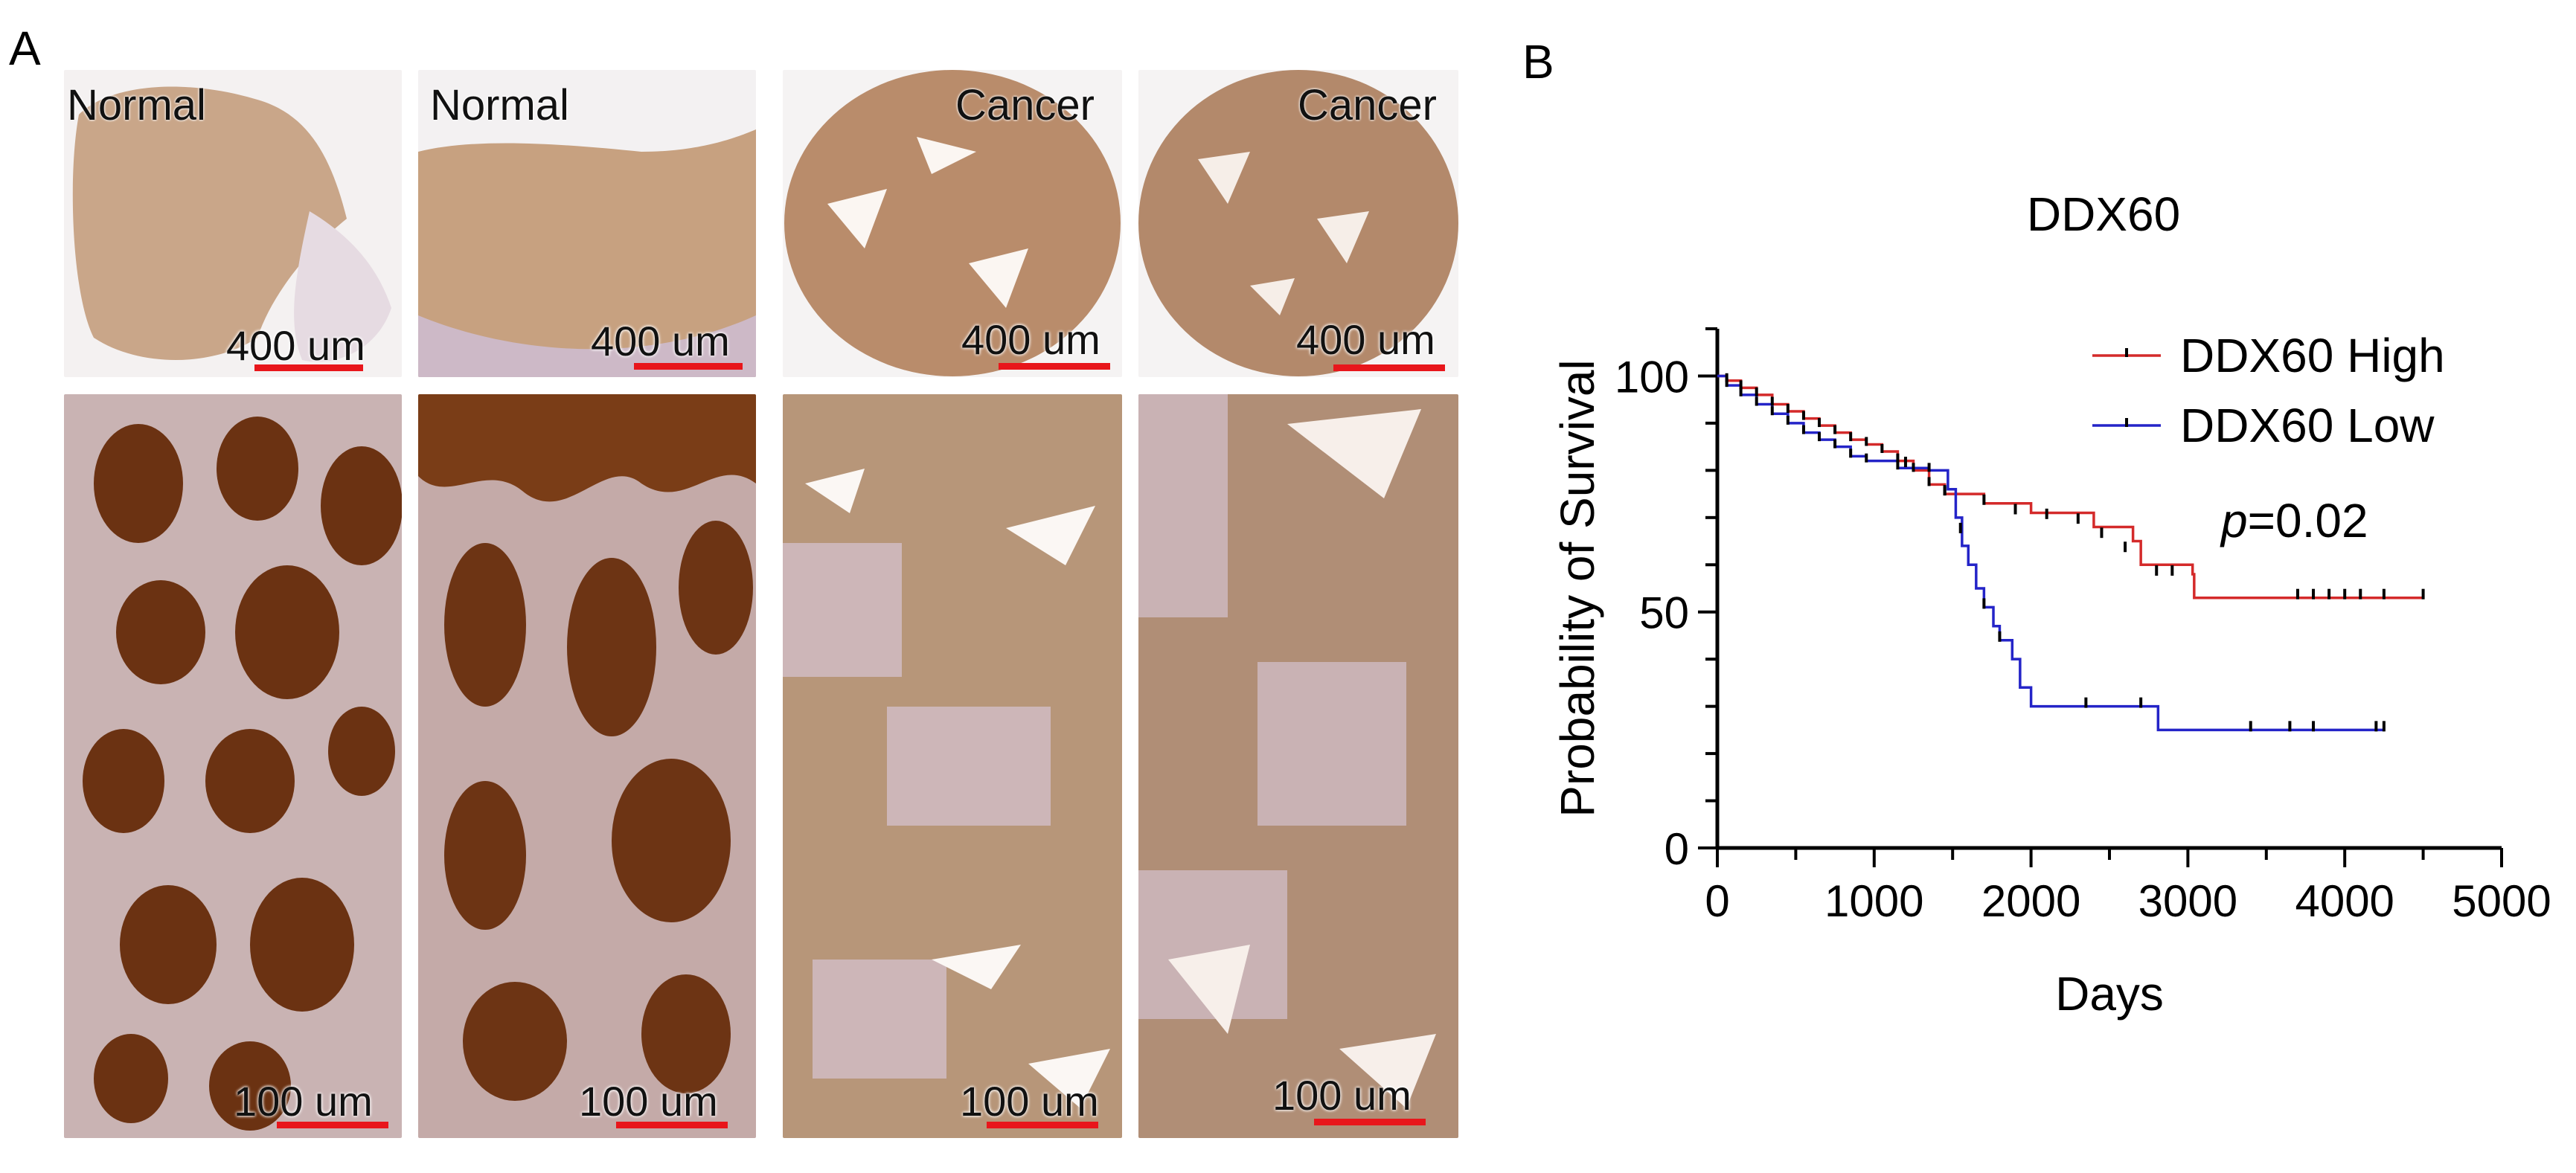  Describe the element at coordinates (2308, 520) in the screenshot. I see `p-value: =0.02` at that location.